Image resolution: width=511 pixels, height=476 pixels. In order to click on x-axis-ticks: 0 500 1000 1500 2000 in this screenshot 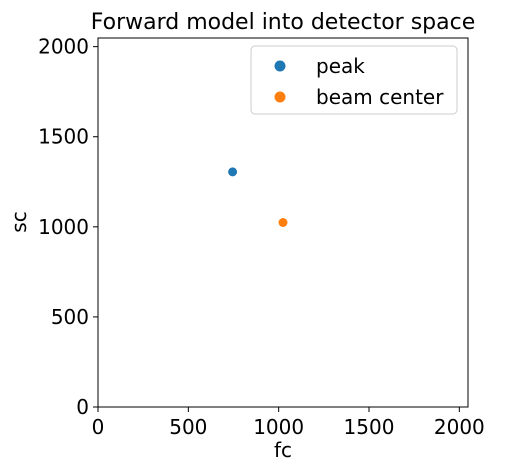, I will do `click(288, 423)`.